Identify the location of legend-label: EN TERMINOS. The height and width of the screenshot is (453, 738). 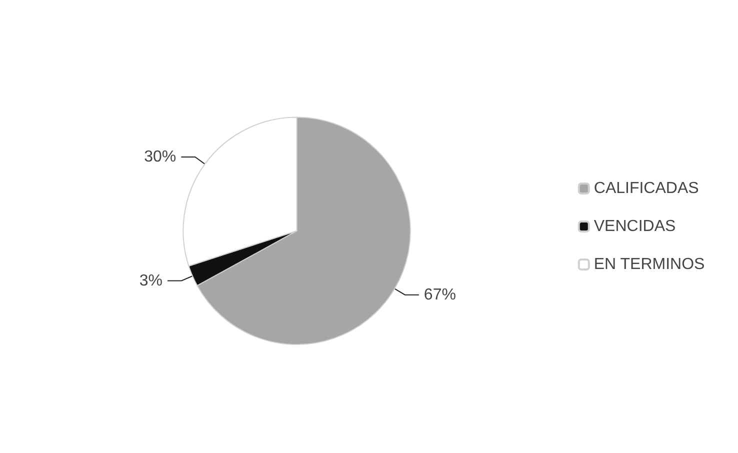
(649, 264).